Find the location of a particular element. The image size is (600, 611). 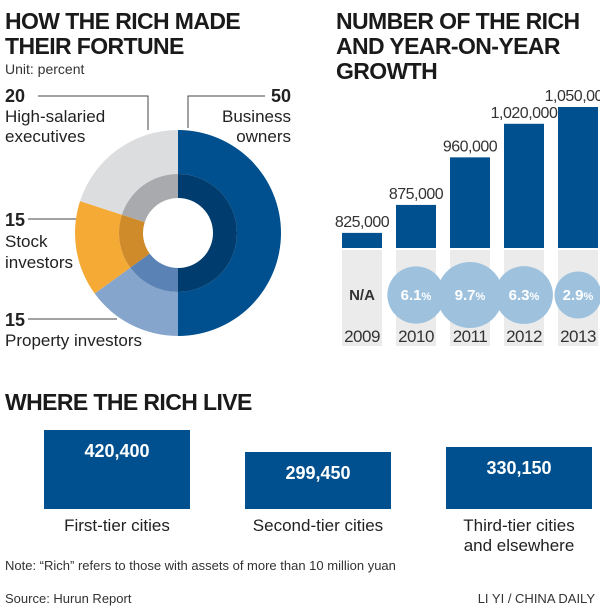

bar-2012 is located at coordinates (524, 185).